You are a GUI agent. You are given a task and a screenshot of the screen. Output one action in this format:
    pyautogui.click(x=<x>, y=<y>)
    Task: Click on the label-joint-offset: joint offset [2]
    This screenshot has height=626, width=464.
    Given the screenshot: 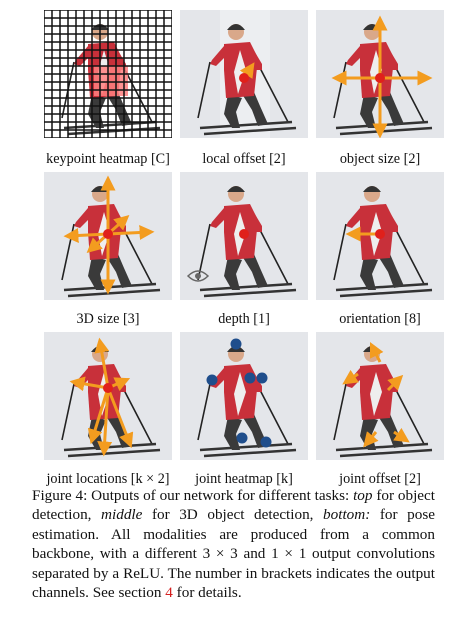 What is the action you would take?
    pyautogui.click(x=380, y=479)
    